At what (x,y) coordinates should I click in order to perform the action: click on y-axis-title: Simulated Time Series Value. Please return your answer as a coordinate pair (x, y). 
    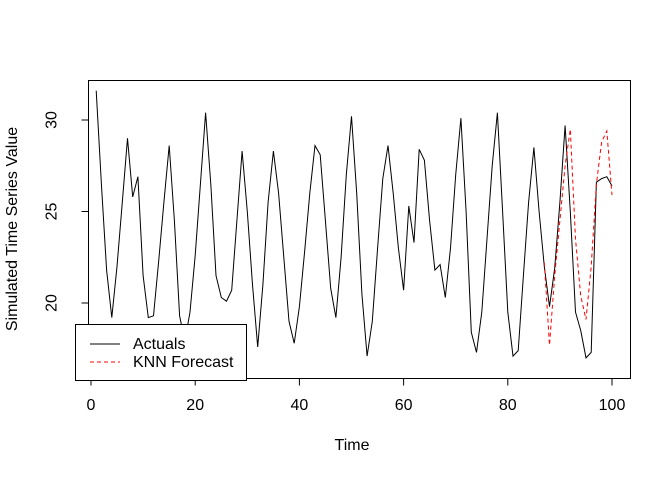
    Looking at the image, I should click on (12, 229).